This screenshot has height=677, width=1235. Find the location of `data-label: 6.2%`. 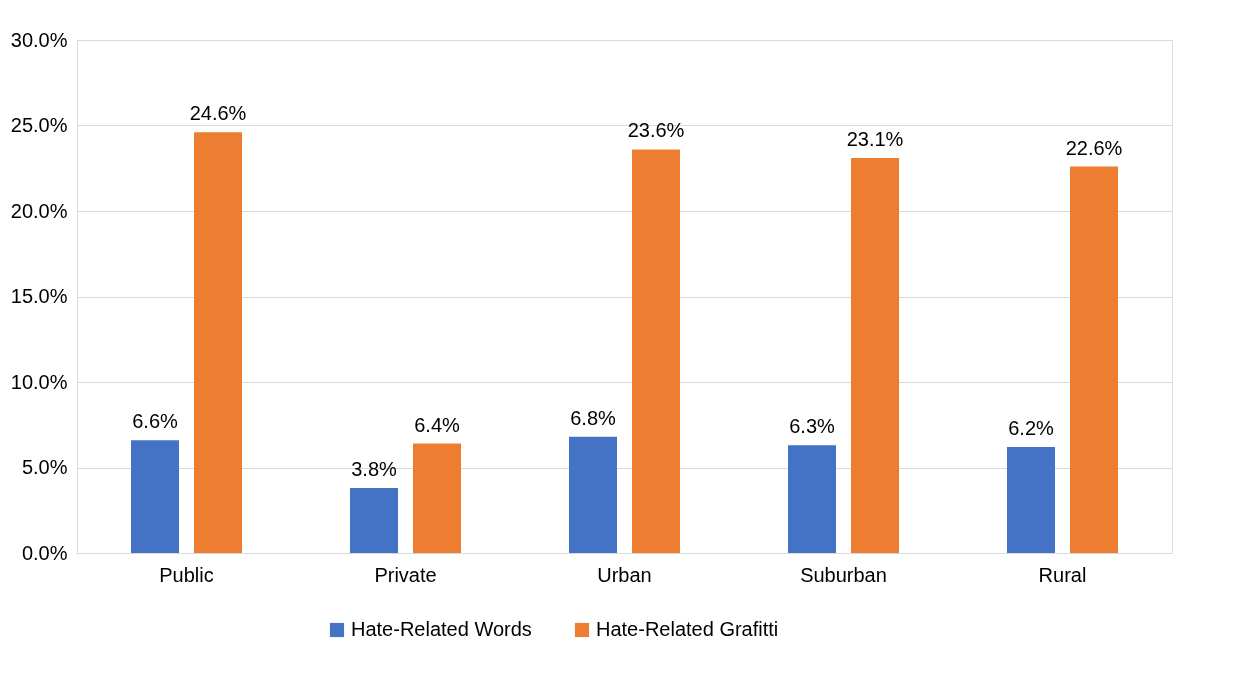

data-label: 6.2% is located at coordinates (1031, 427).